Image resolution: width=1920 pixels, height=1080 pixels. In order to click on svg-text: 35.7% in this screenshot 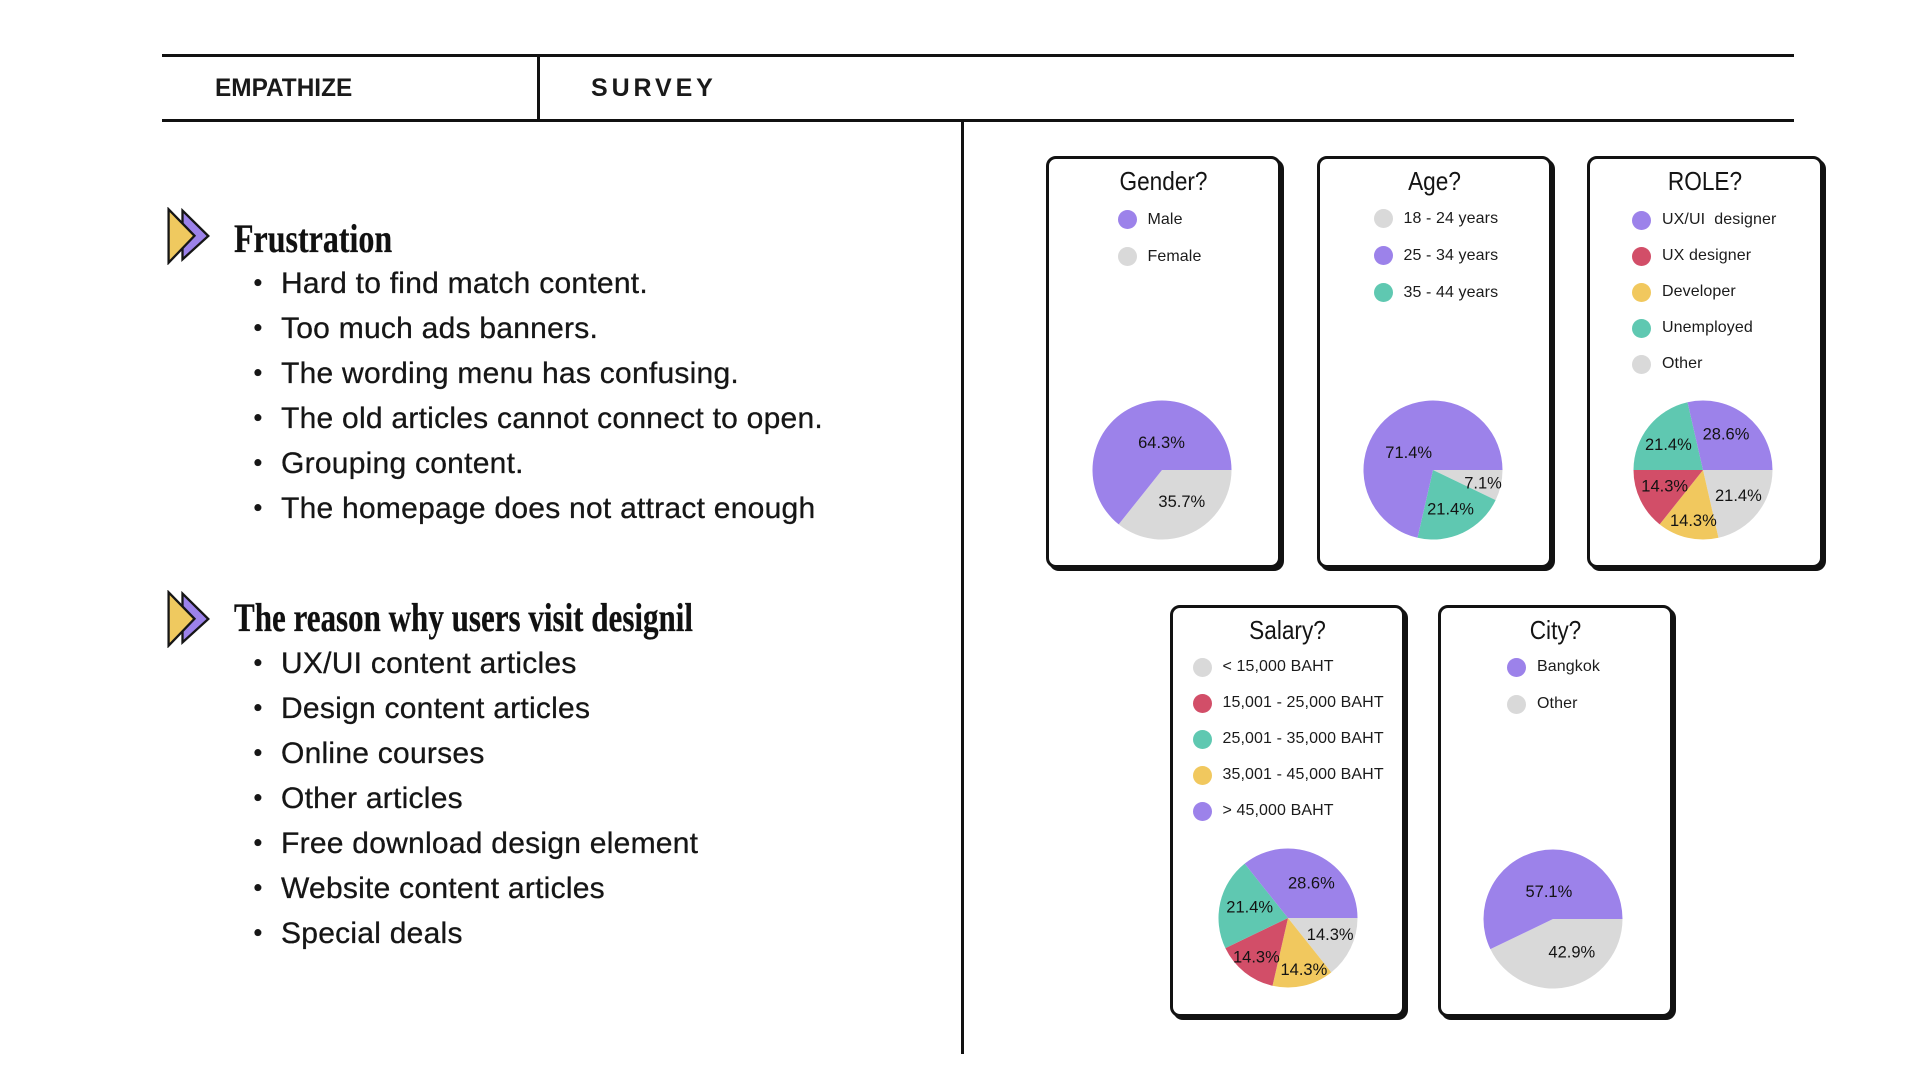, I will do `click(1181, 502)`.